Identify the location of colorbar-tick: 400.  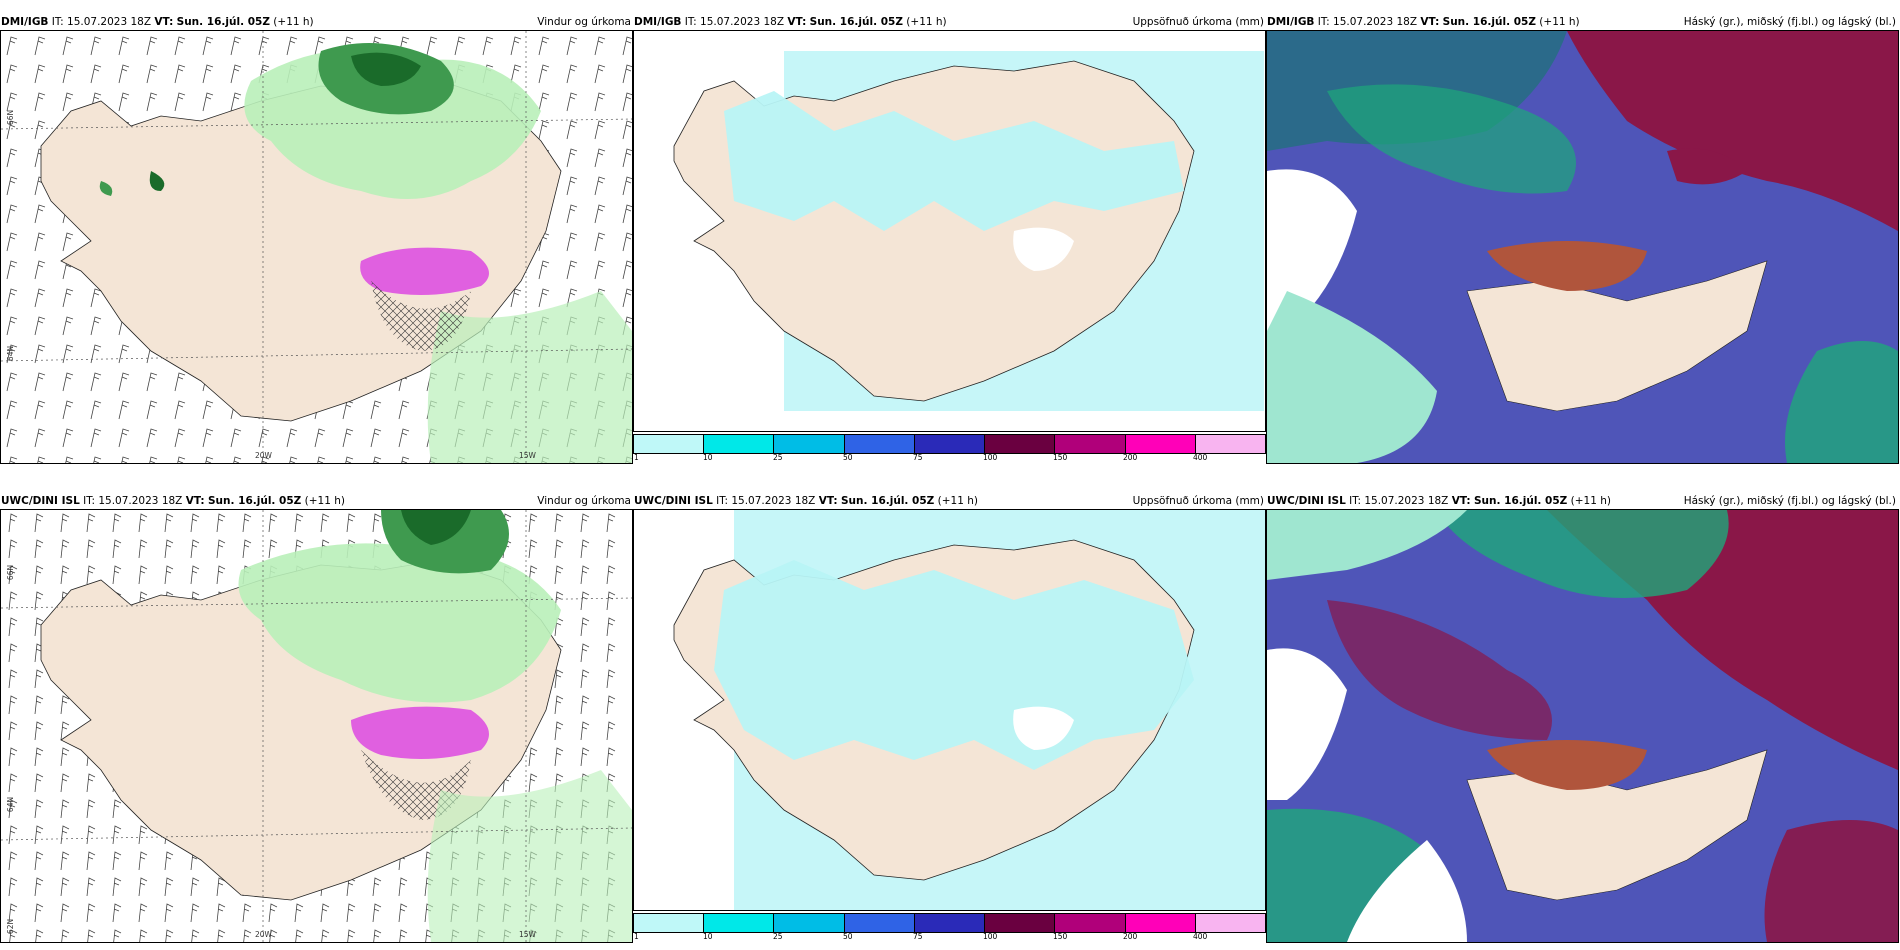
(1200, 936).